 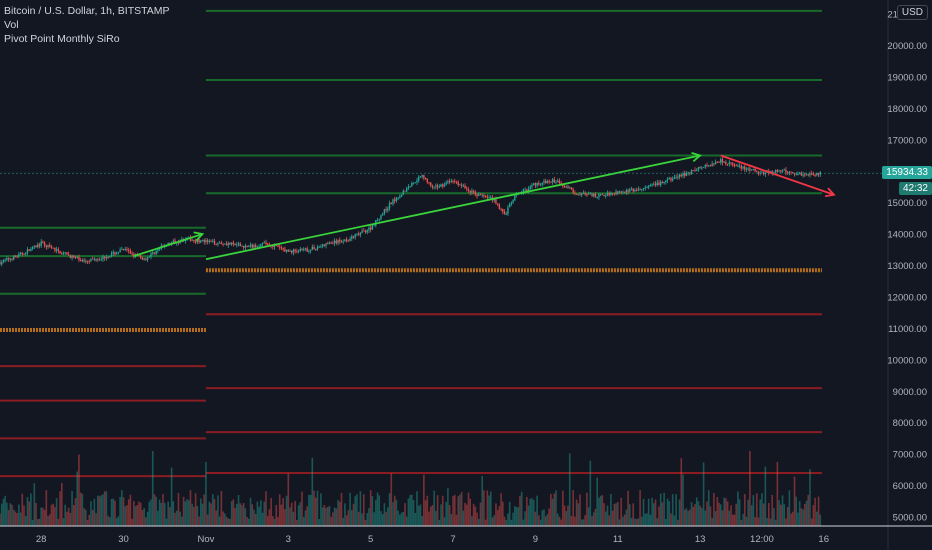 What do you see at coordinates (62, 39) in the screenshot?
I see `pivot-indicator-label: Pivot Point Monthly SiRo` at bounding box center [62, 39].